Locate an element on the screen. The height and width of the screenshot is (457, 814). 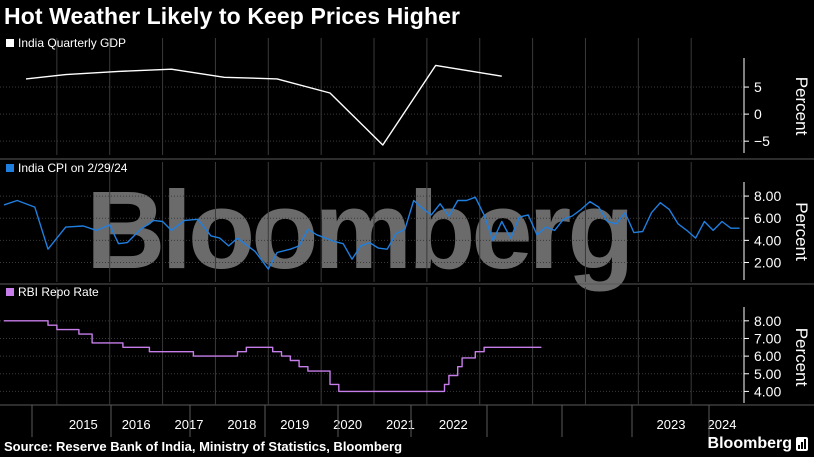
y-tick-label: 5 is located at coordinates (758, 87).